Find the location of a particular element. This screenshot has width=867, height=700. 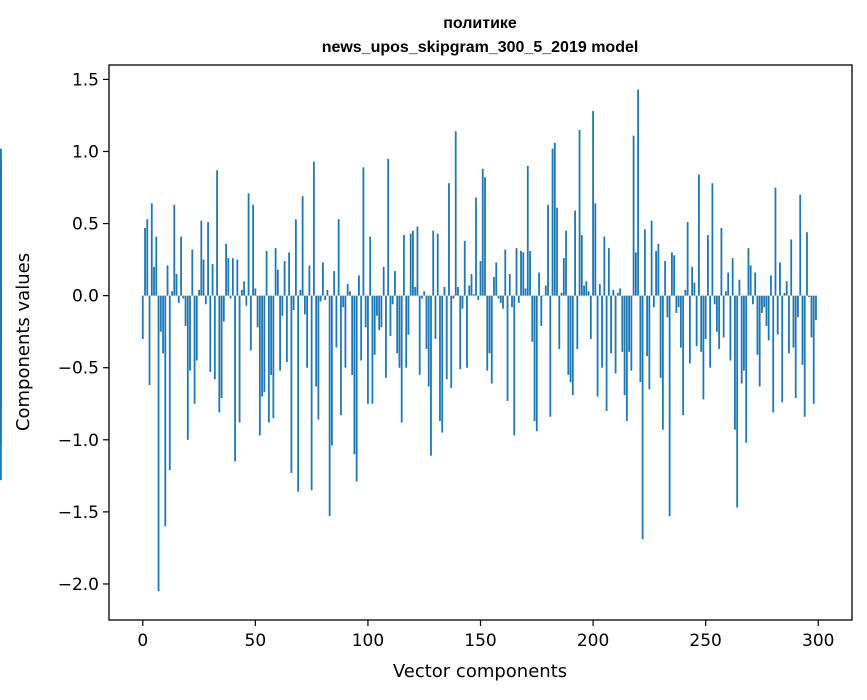

y-tick-label: 0.0 is located at coordinates (85, 297).